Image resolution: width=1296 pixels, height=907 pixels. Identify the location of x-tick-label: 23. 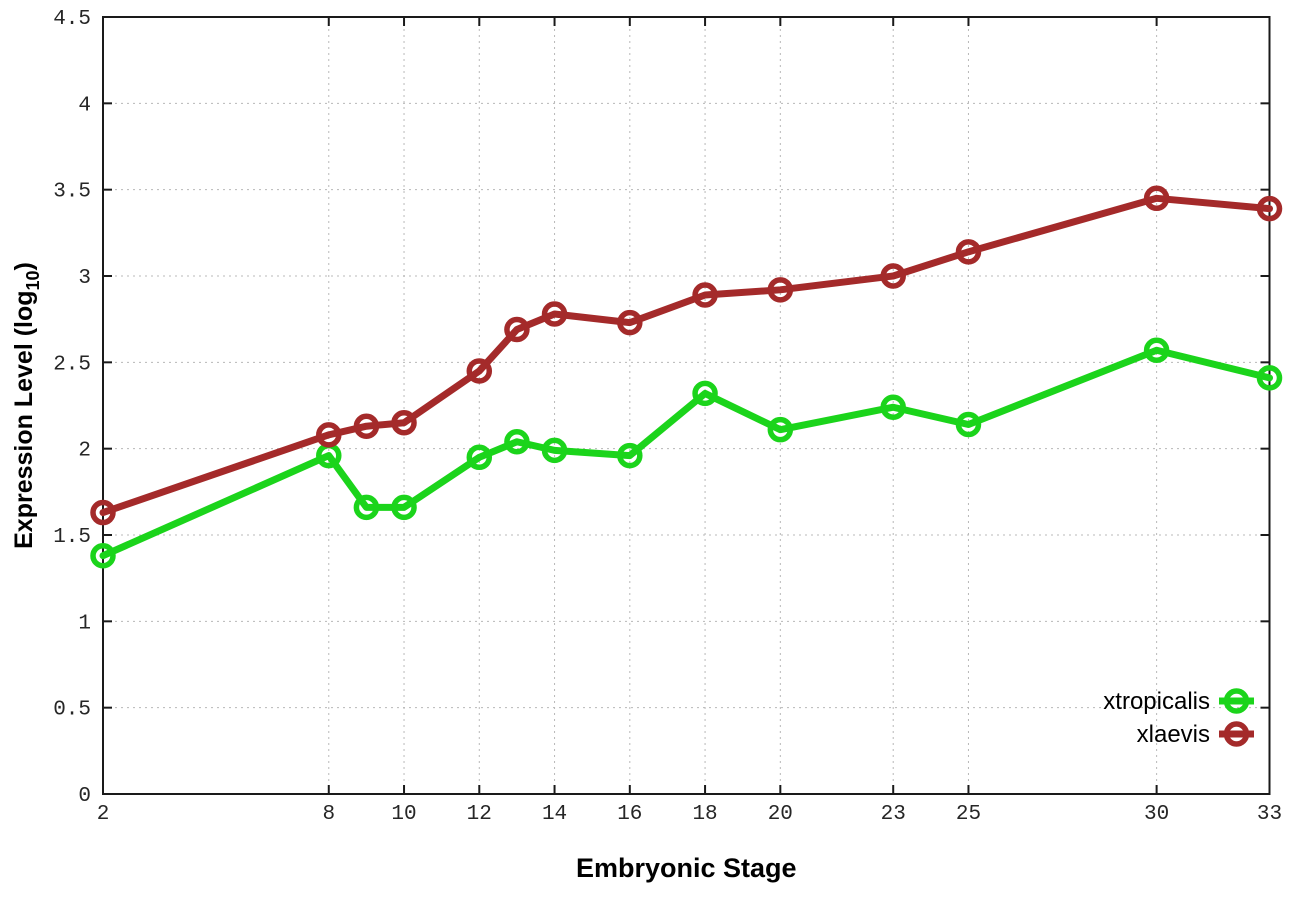
(893, 814).